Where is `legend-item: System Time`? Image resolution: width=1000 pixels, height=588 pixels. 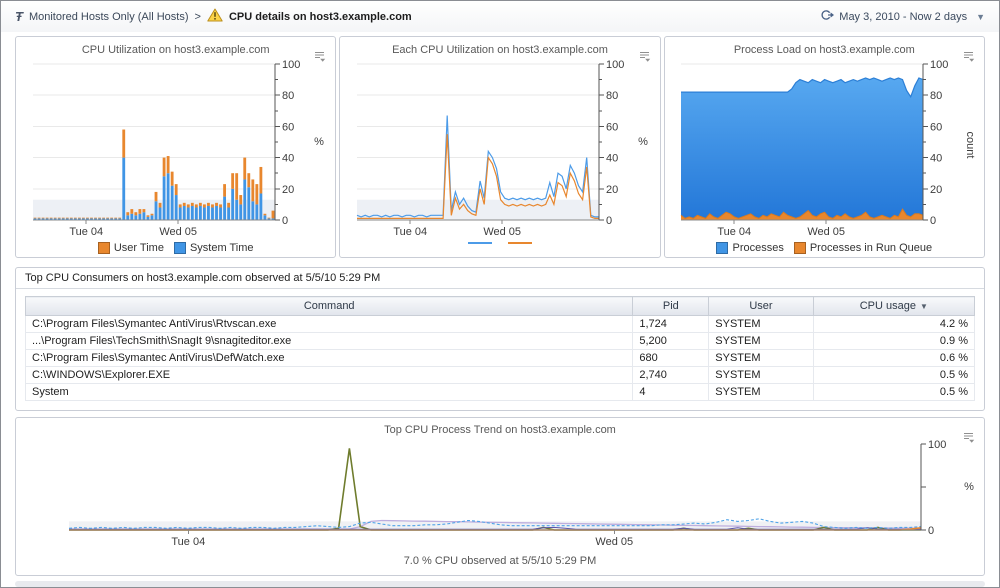
legend-item: System Time is located at coordinates (213, 248).